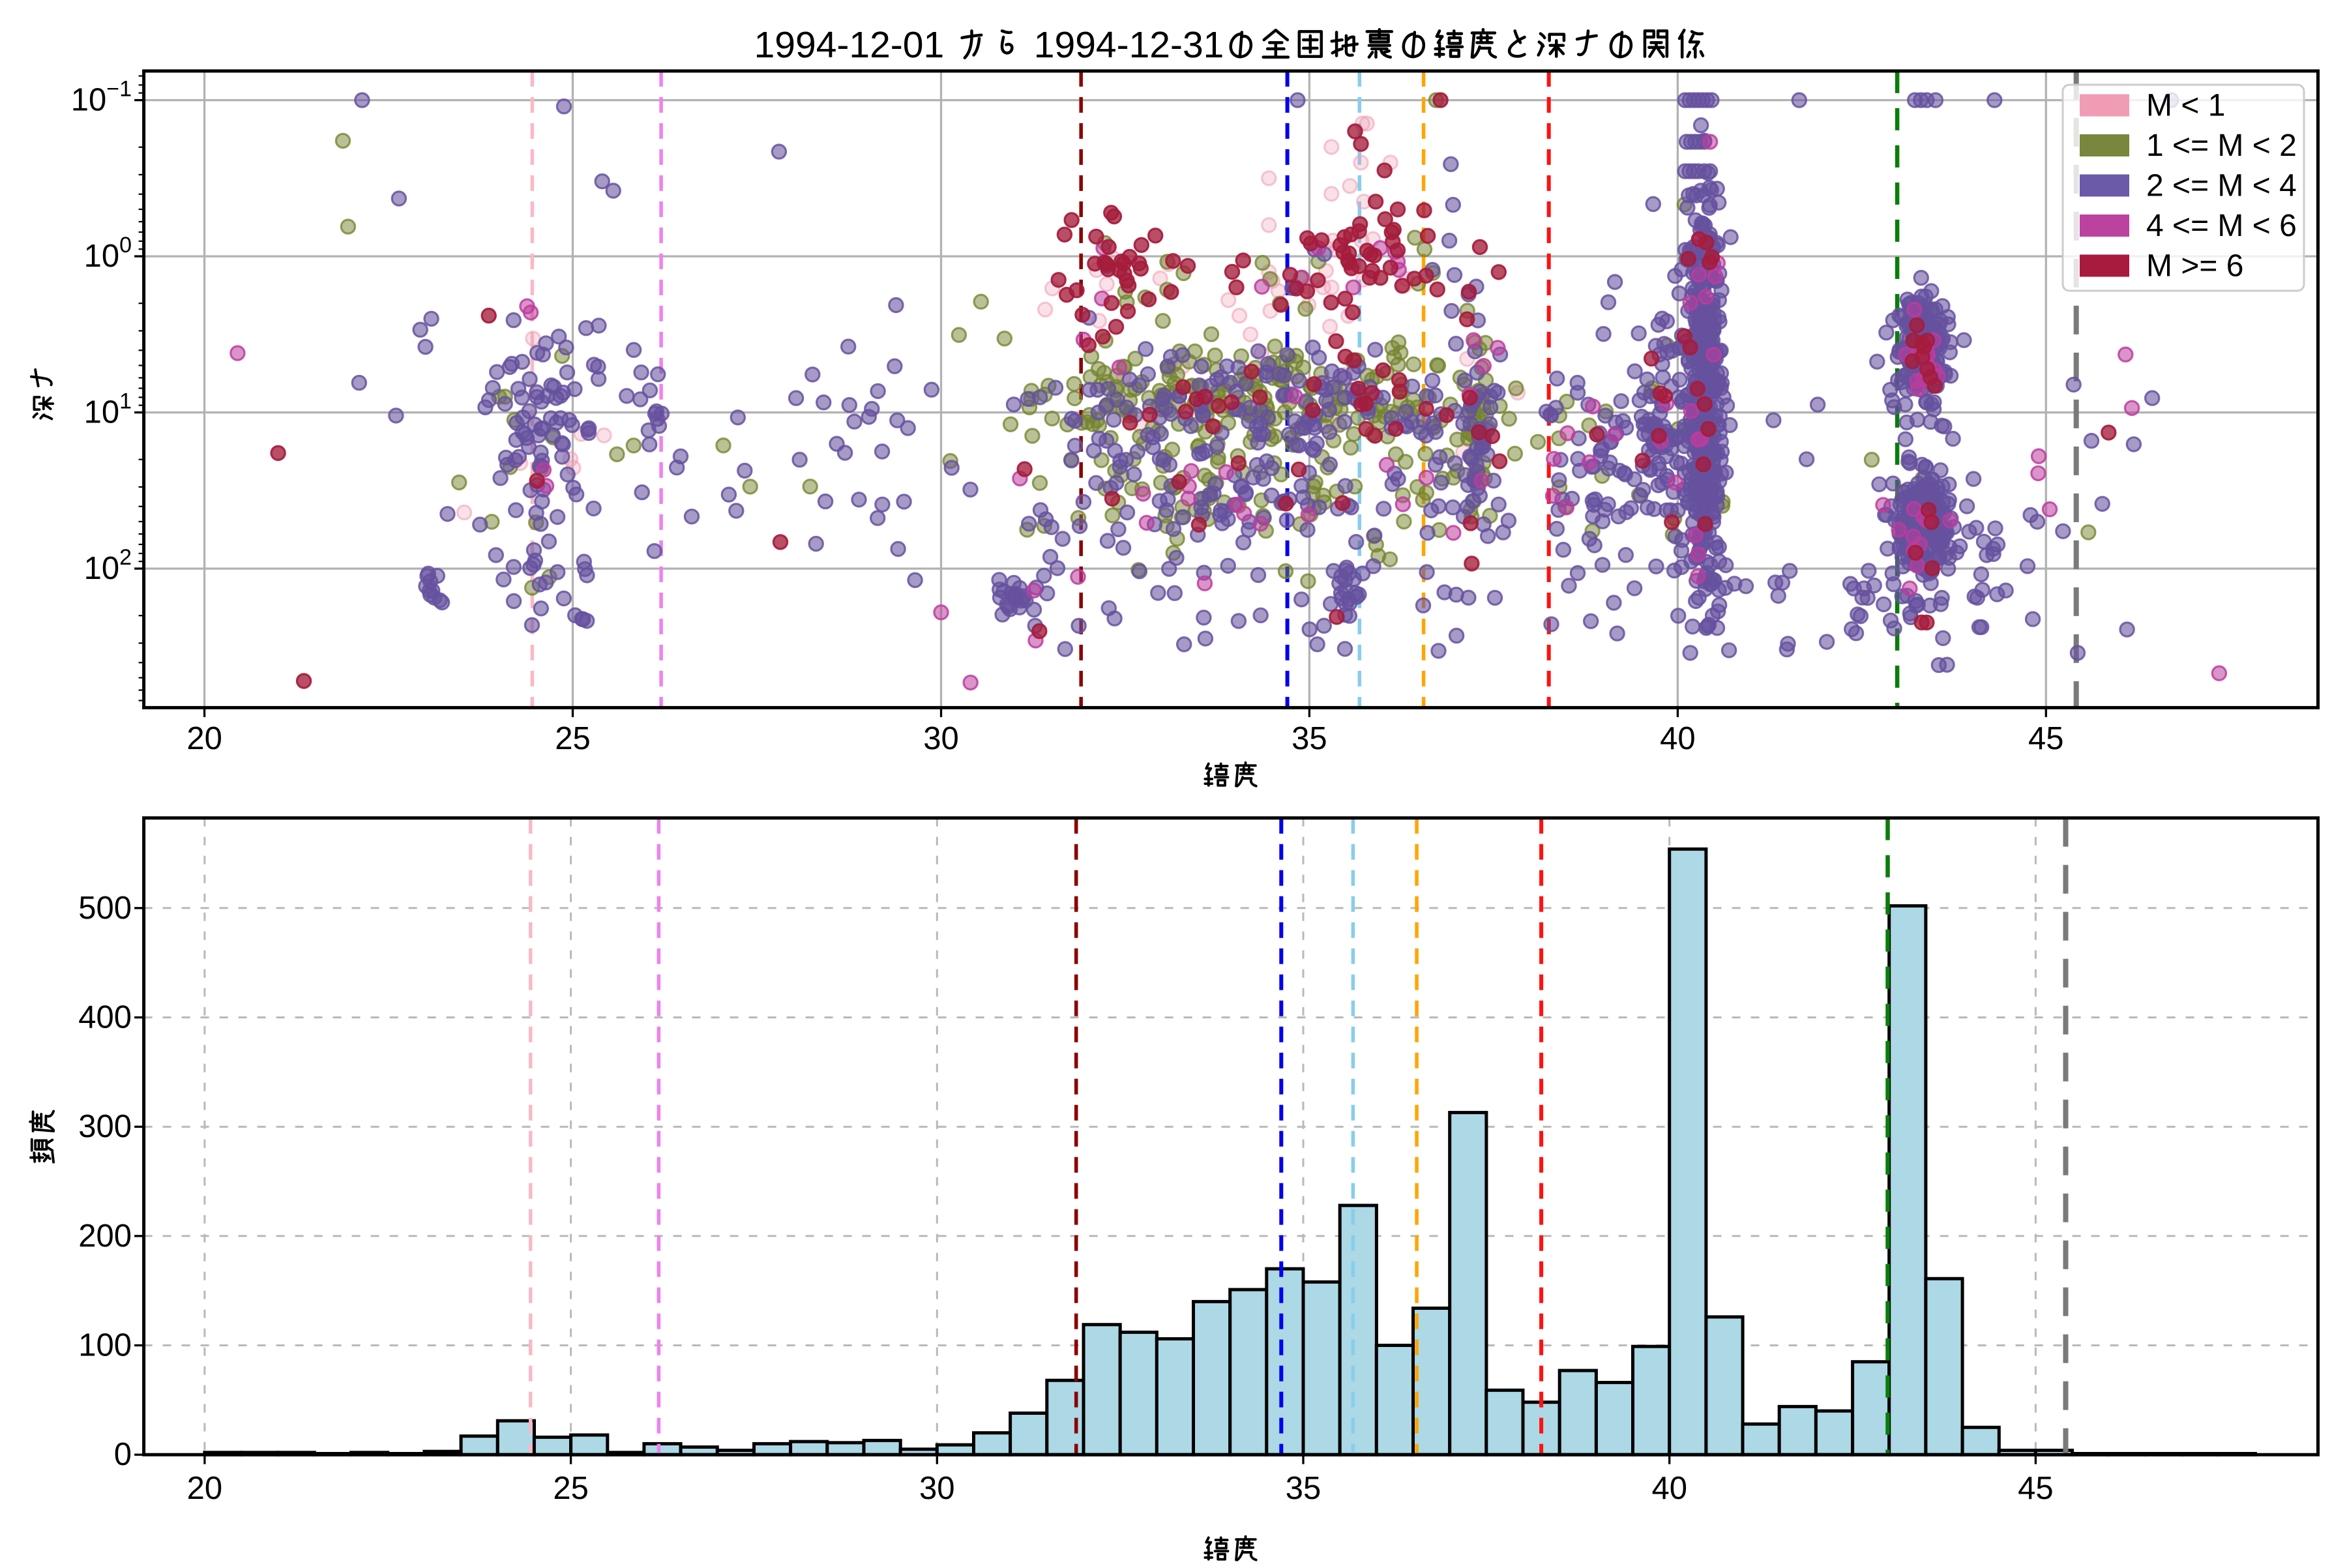 The height and width of the screenshot is (1568, 2347). Describe the element at coordinates (2221, 146) in the screenshot. I see `svg-text: 1 <= M < 2` at that location.